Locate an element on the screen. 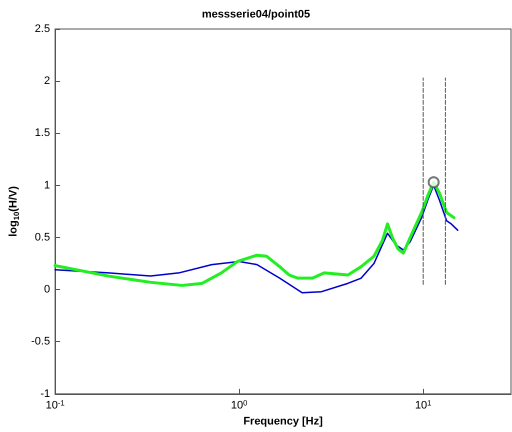  y-tick-label: 1.5 is located at coordinates (42, 133).